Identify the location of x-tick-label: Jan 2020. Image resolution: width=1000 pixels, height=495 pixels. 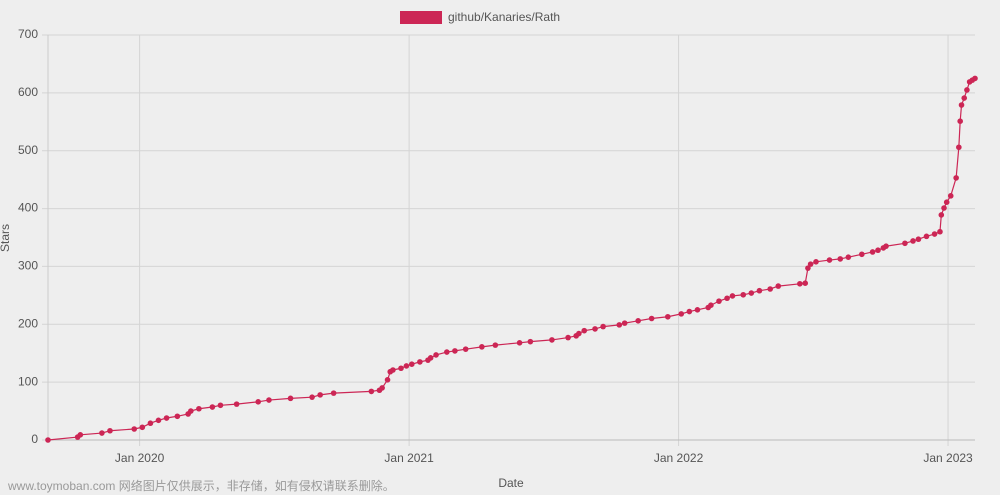
(140, 458).